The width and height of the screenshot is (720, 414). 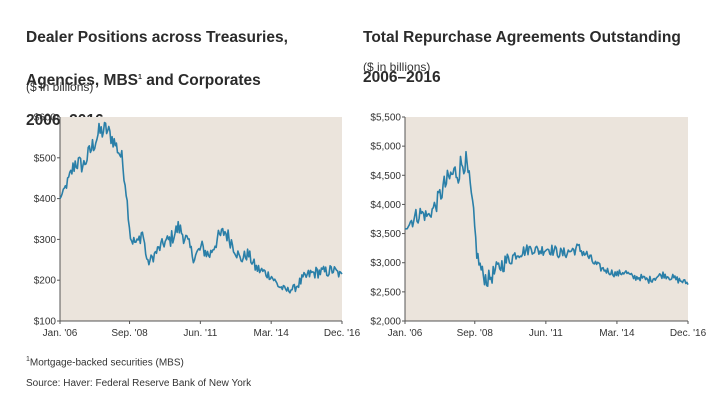 What do you see at coordinates (60, 333) in the screenshot?
I see `dealer-x-tick-label: Jan. '06` at bounding box center [60, 333].